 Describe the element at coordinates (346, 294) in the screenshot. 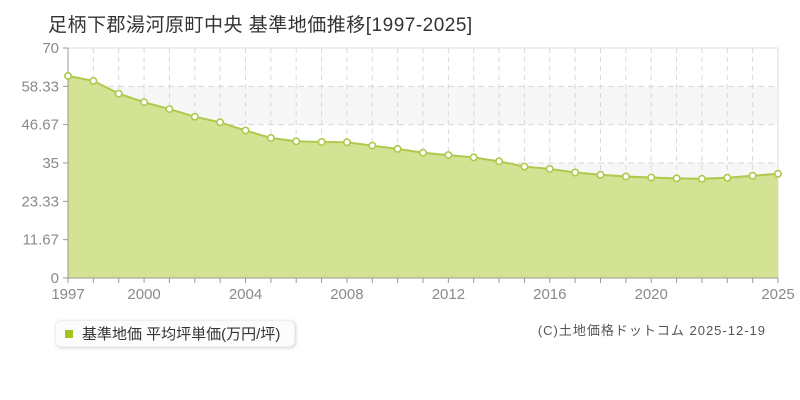

I see `x-tick-label: 2008` at that location.